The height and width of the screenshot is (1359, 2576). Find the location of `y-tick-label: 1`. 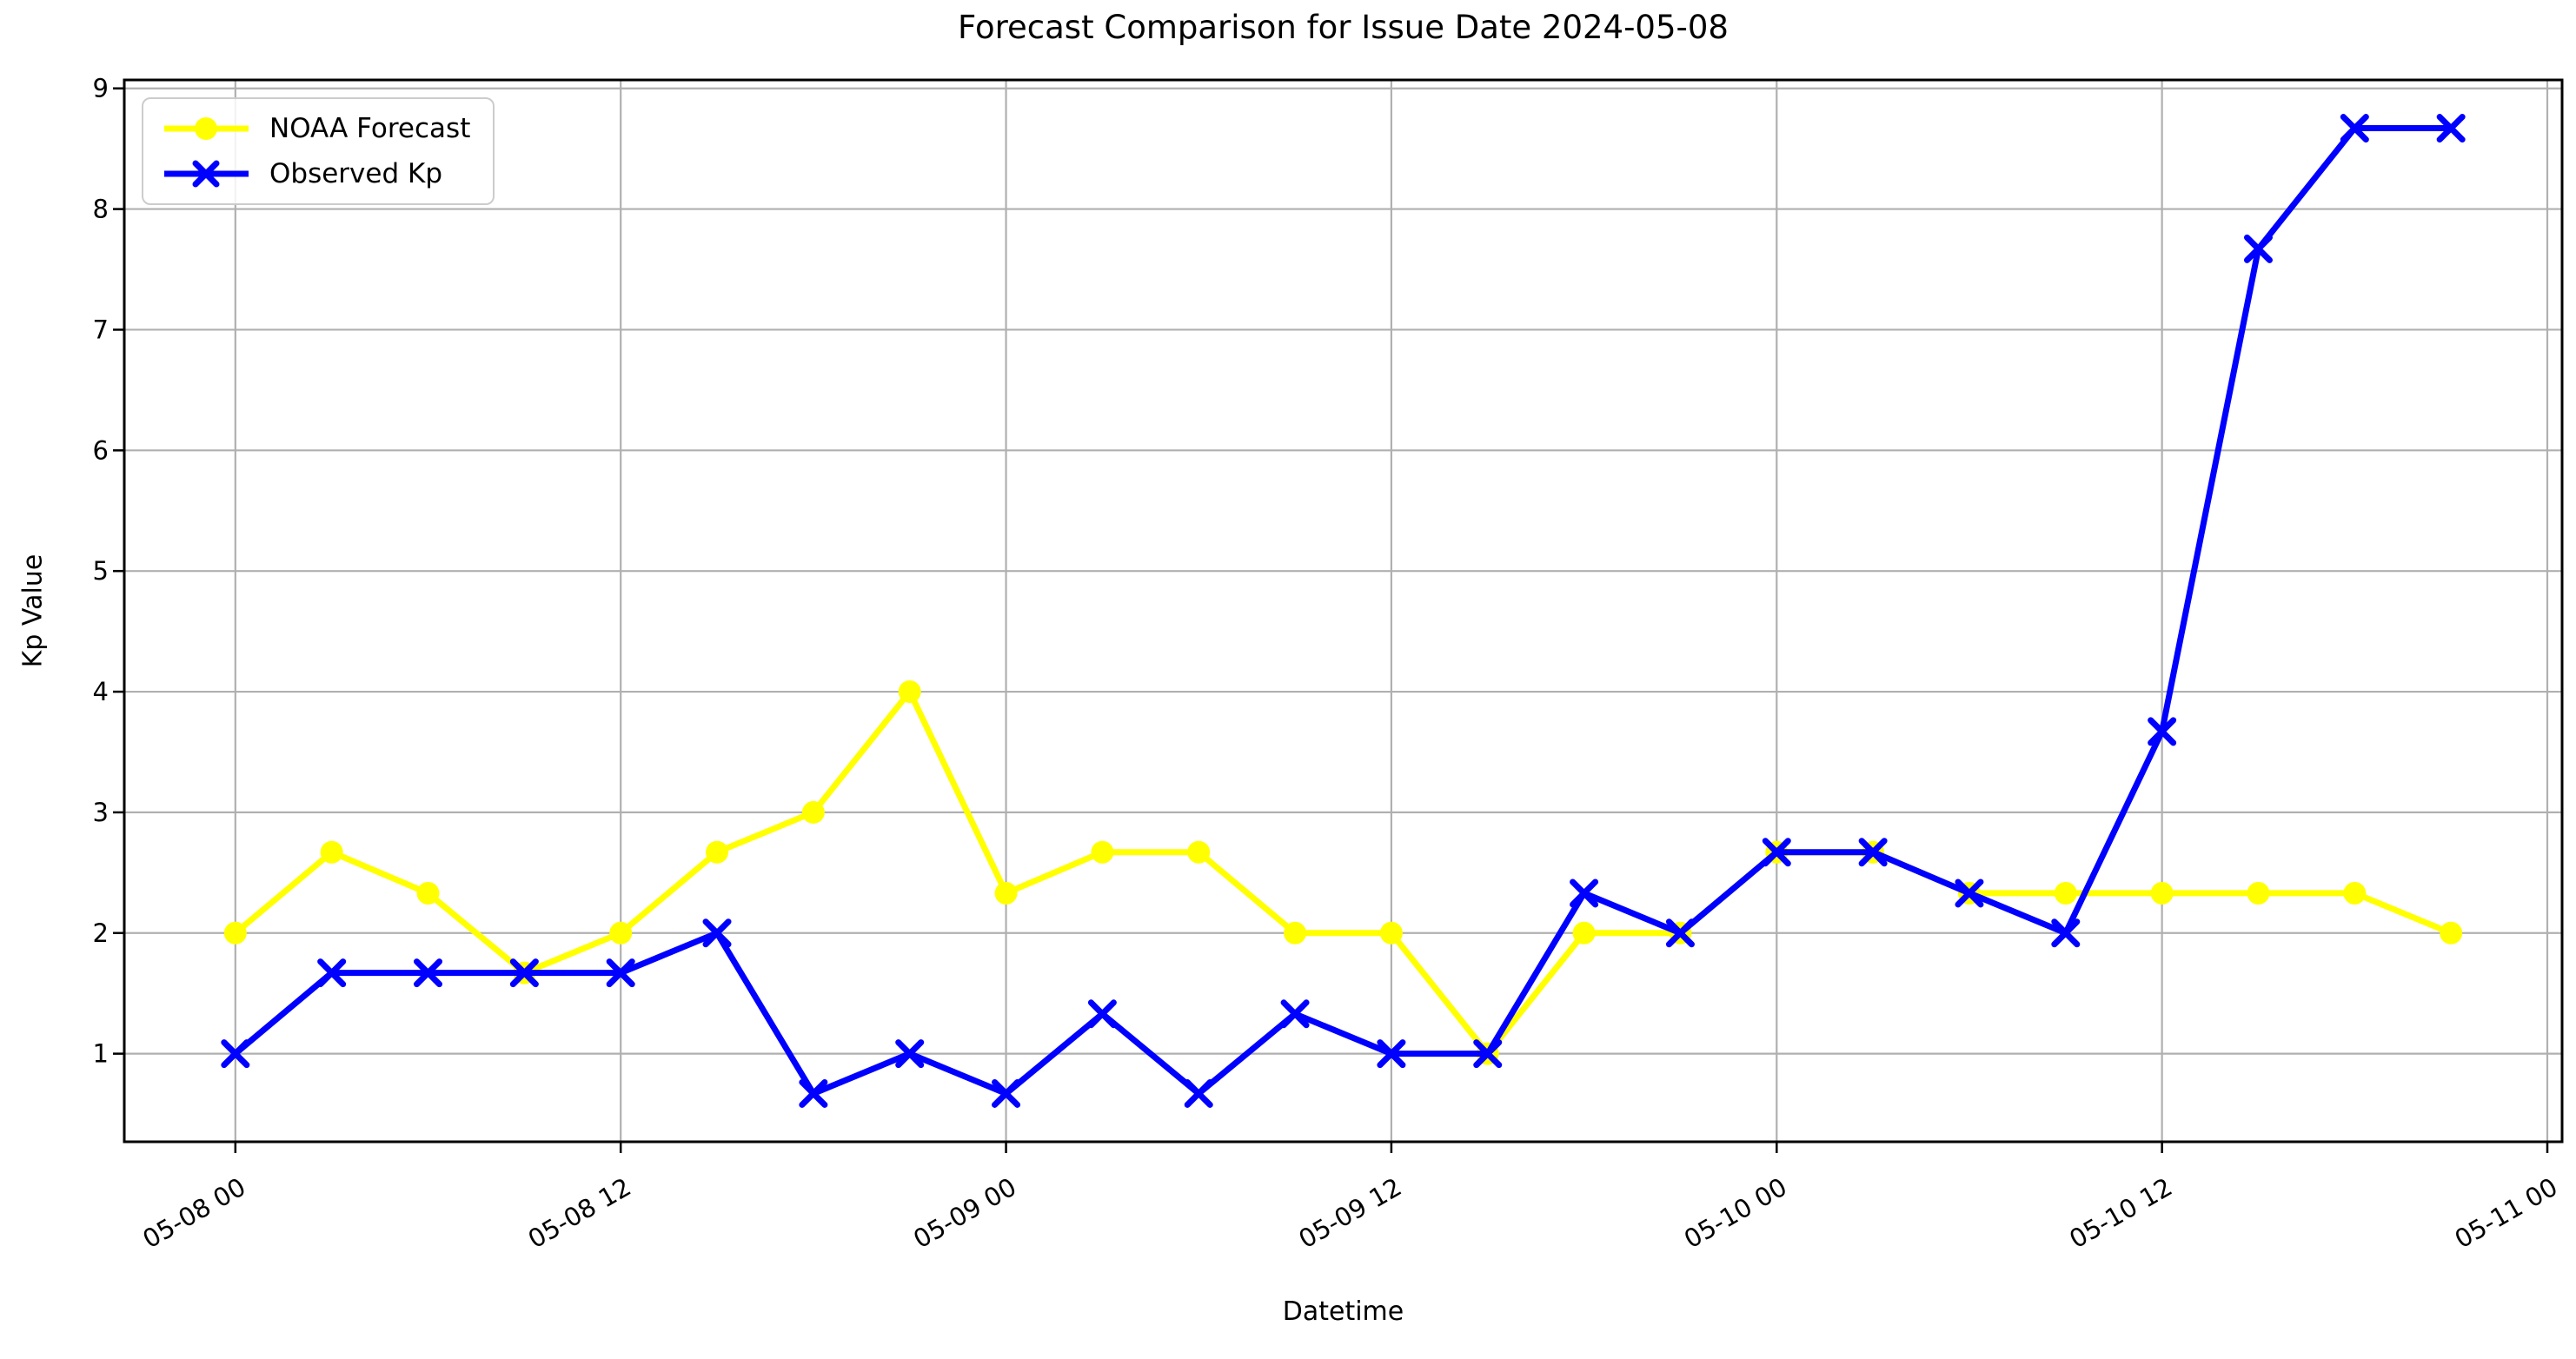

y-tick-label: 1 is located at coordinates (101, 1054).